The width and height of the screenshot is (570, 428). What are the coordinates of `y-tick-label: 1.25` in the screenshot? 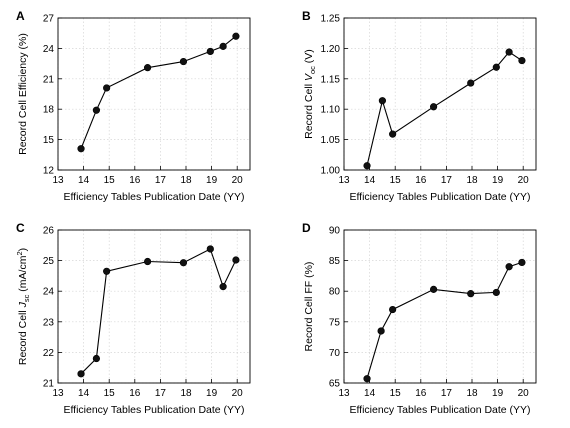 It's located at (331, 19).